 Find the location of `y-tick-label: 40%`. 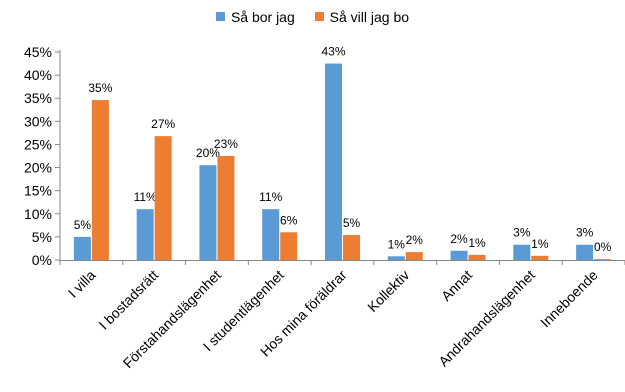

y-tick-label: 40% is located at coordinates (38, 75).